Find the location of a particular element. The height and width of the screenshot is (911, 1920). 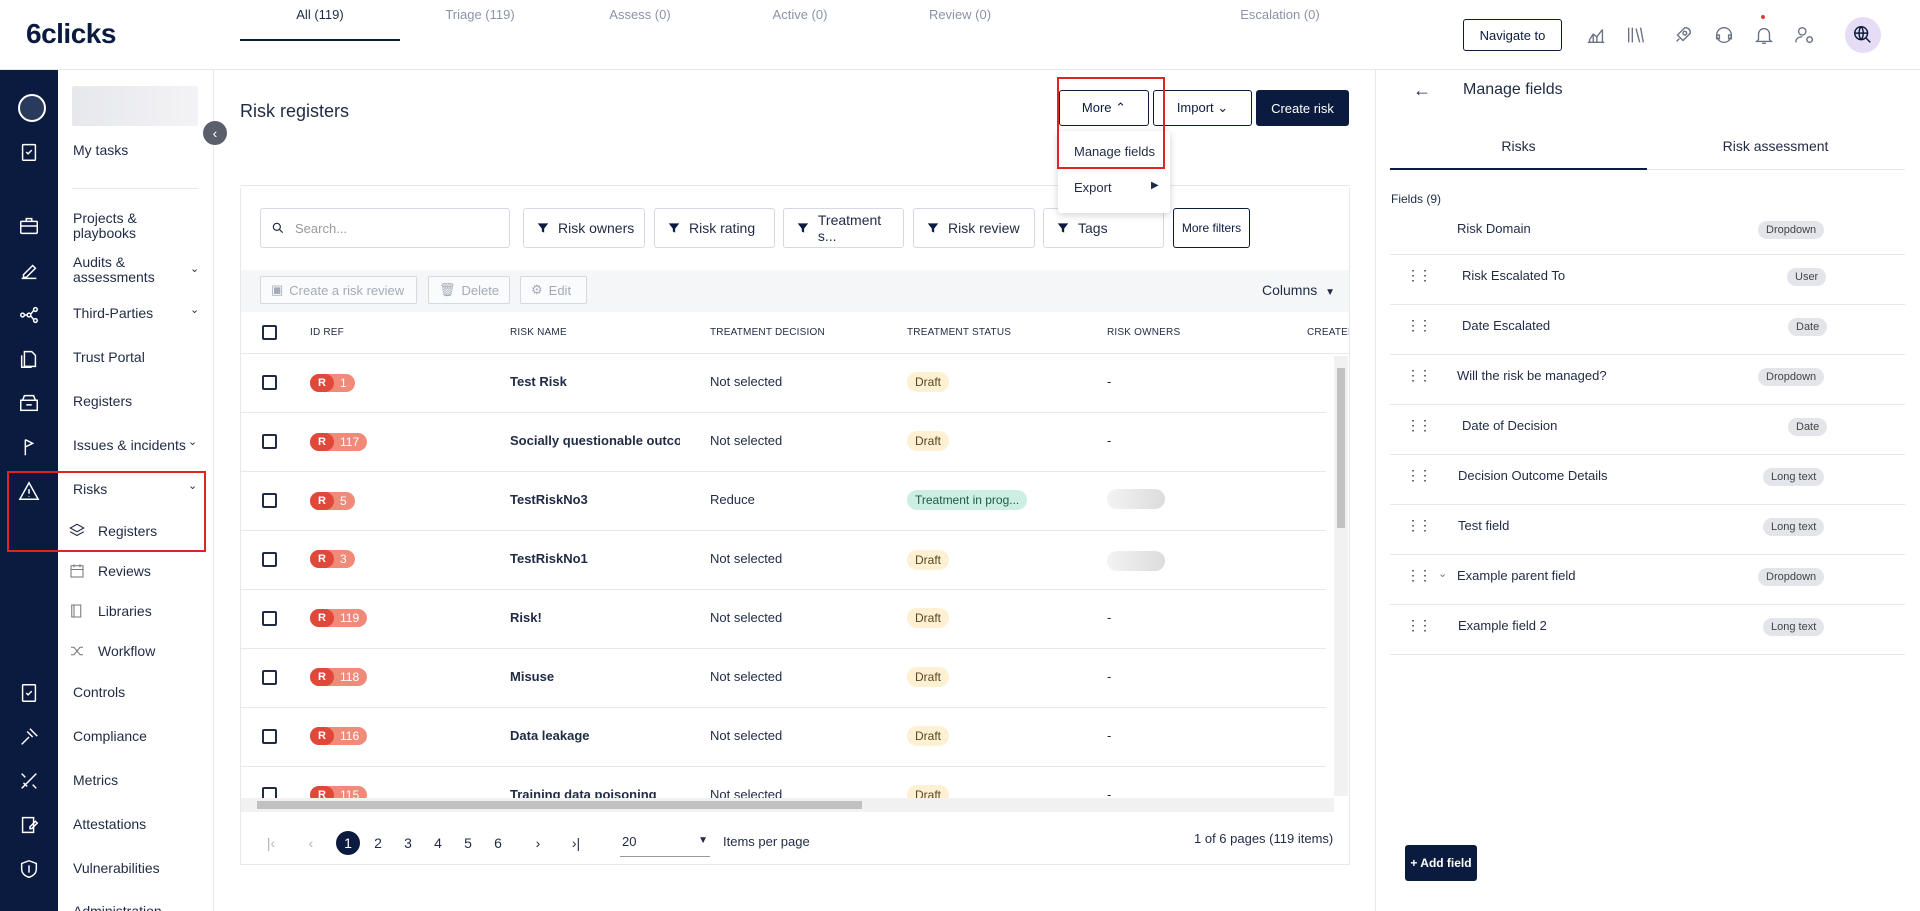

sidebar-sub-workflow: Workflow is located at coordinates (138, 651).